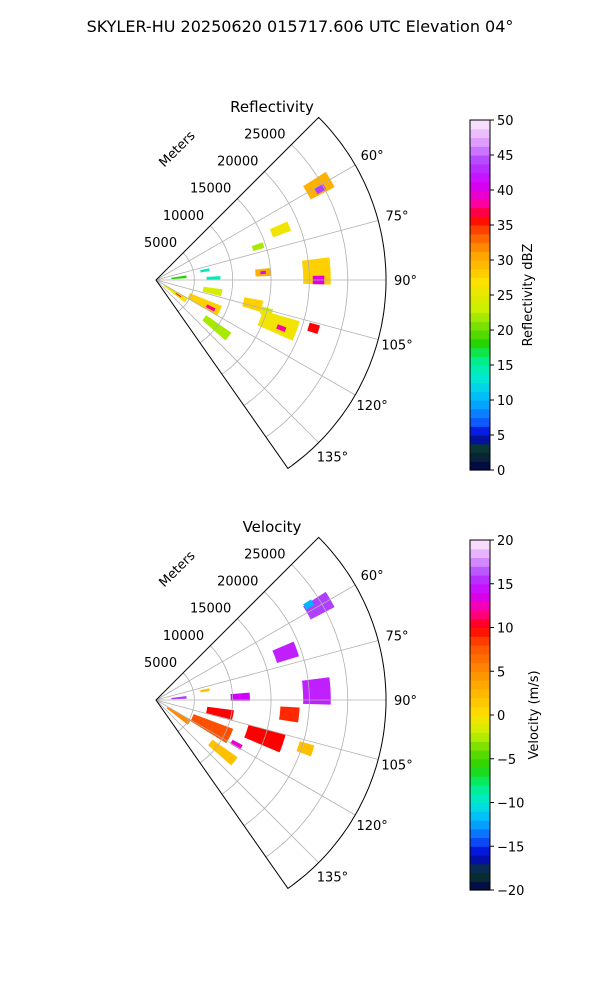 The width and height of the screenshot is (600, 1000). Describe the element at coordinates (505, 191) in the screenshot. I see `colorbar-tick-label: 40` at that location.